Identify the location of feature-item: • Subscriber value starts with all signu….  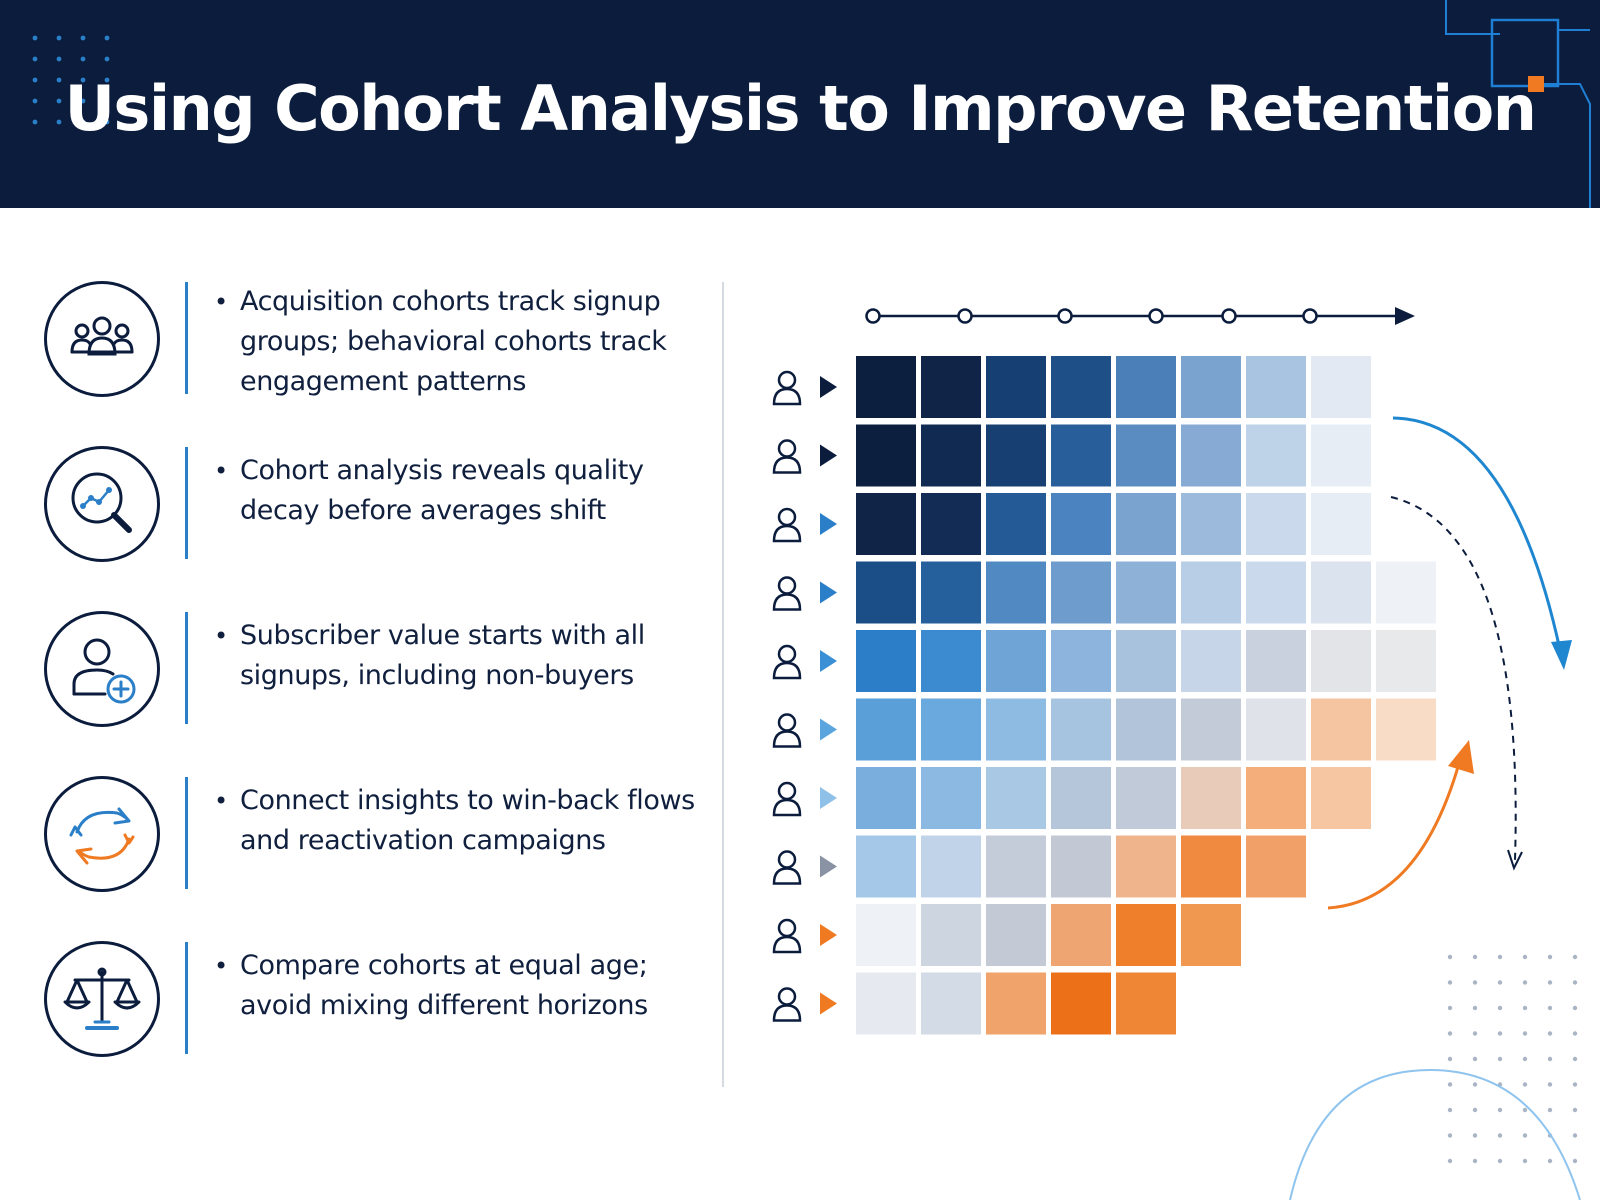
(360, 670).